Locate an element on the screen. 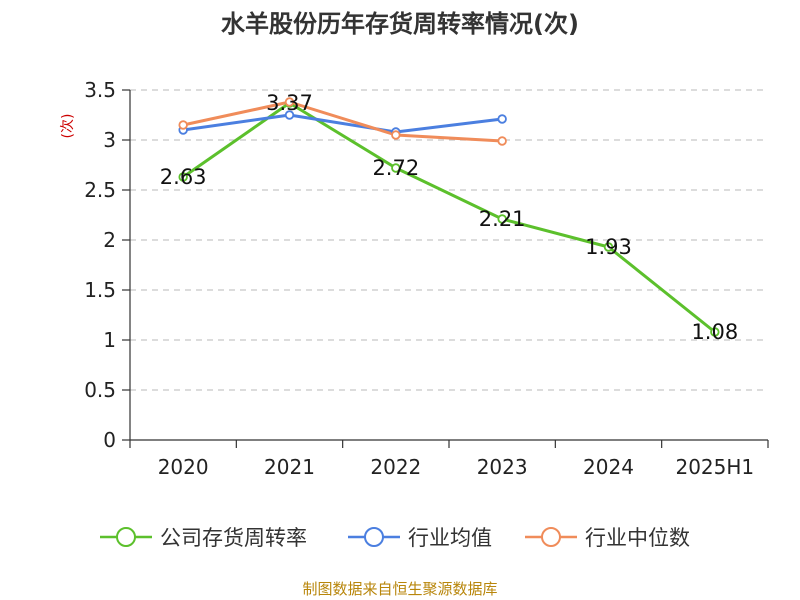 The height and width of the screenshot is (600, 800). legend: 公司存货周转率 行业均值 行业中位数 is located at coordinates (395, 538).